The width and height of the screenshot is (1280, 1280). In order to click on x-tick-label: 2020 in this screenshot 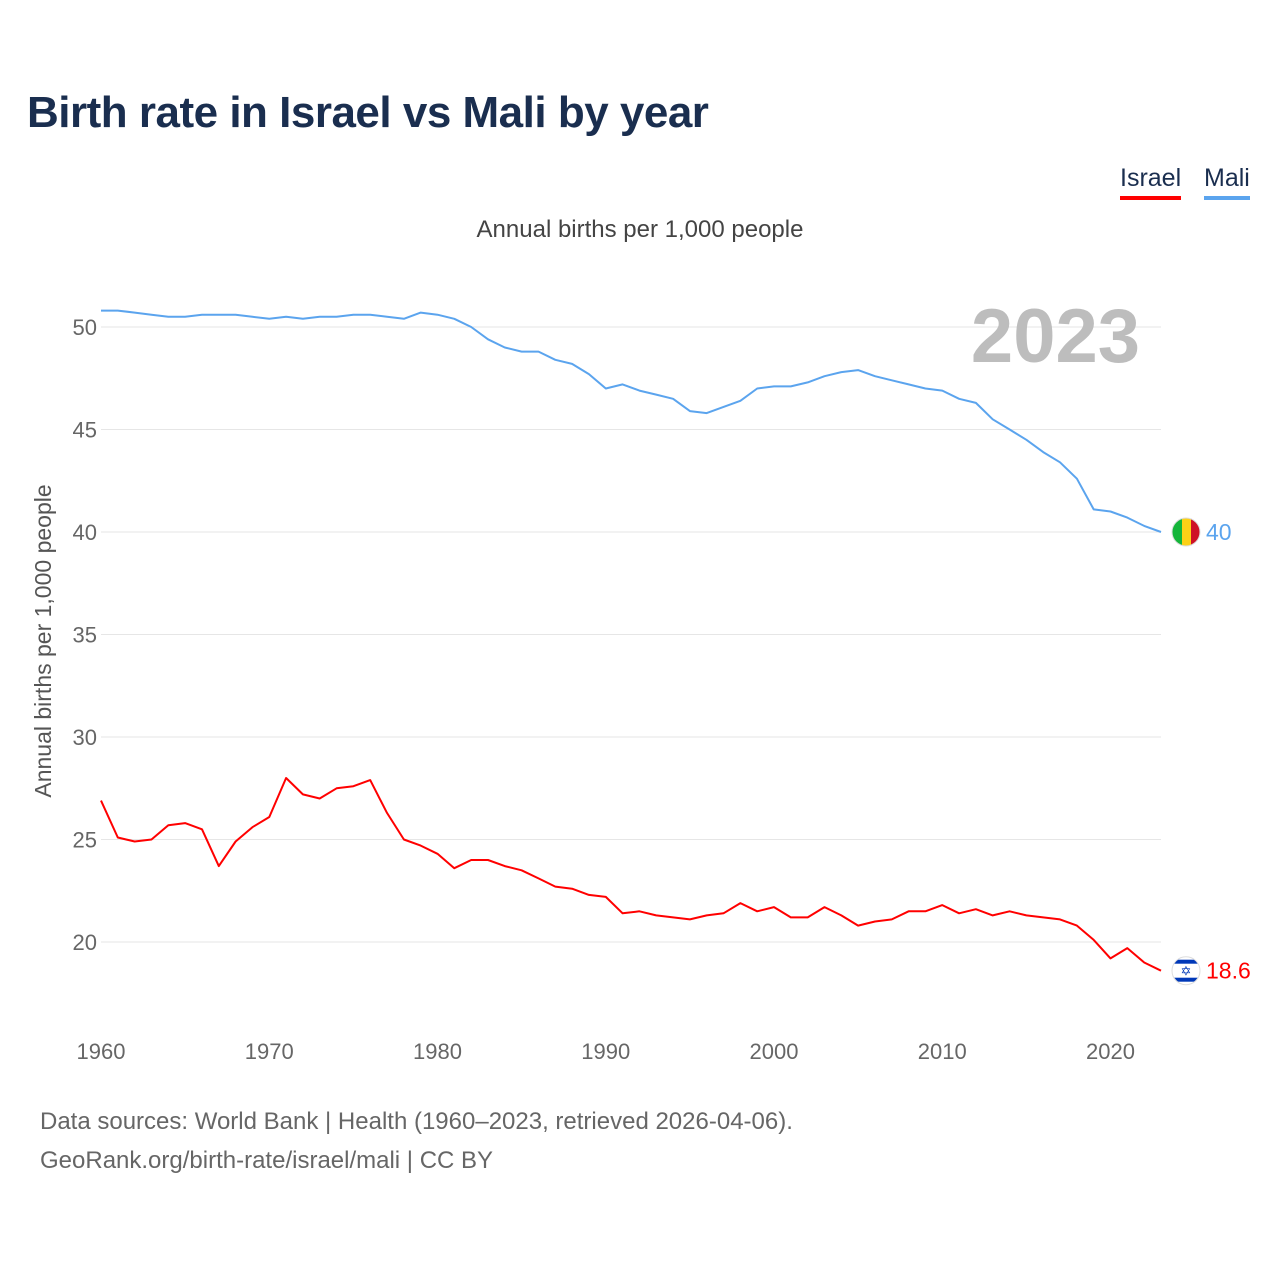, I will do `click(1110, 1051)`.